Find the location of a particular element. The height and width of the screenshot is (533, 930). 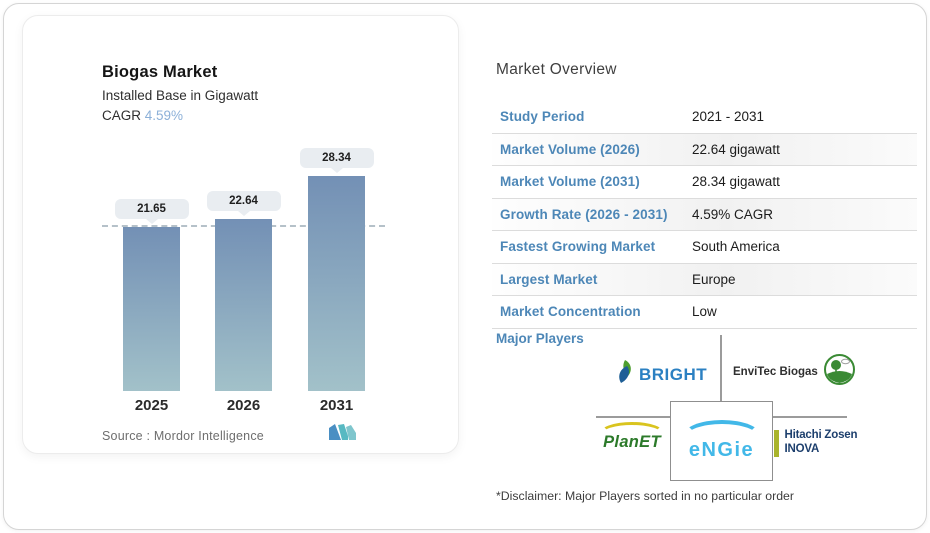

row-value: South America is located at coordinates (736, 247).